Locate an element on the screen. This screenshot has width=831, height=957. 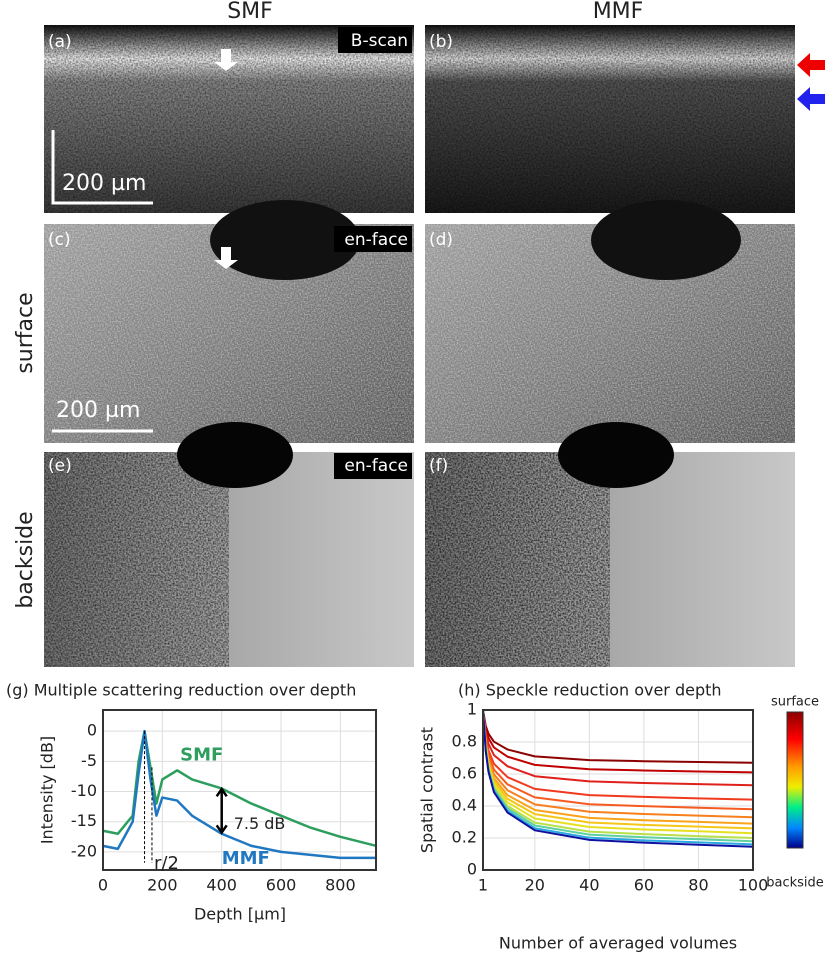
annotation-dash is located at coordinates (148, 797).